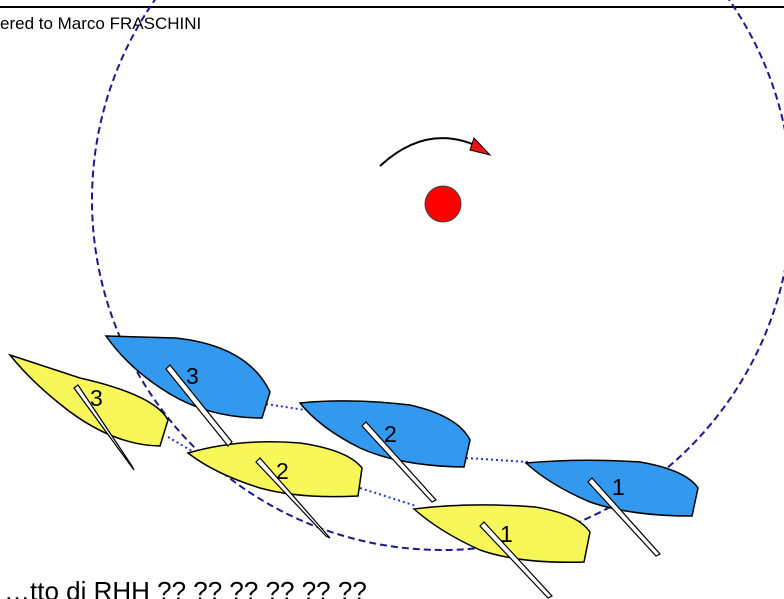  I want to click on registration-text: ered to Marco FRASCHINI, so click(101, 23).